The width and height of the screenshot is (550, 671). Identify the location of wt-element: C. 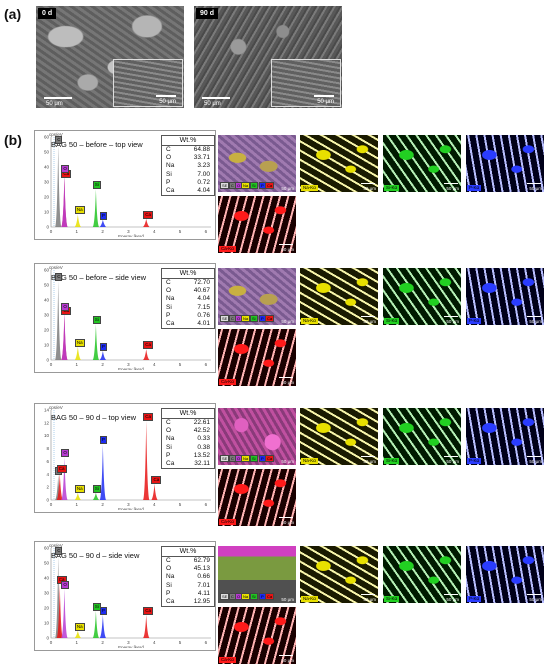
(168, 560).